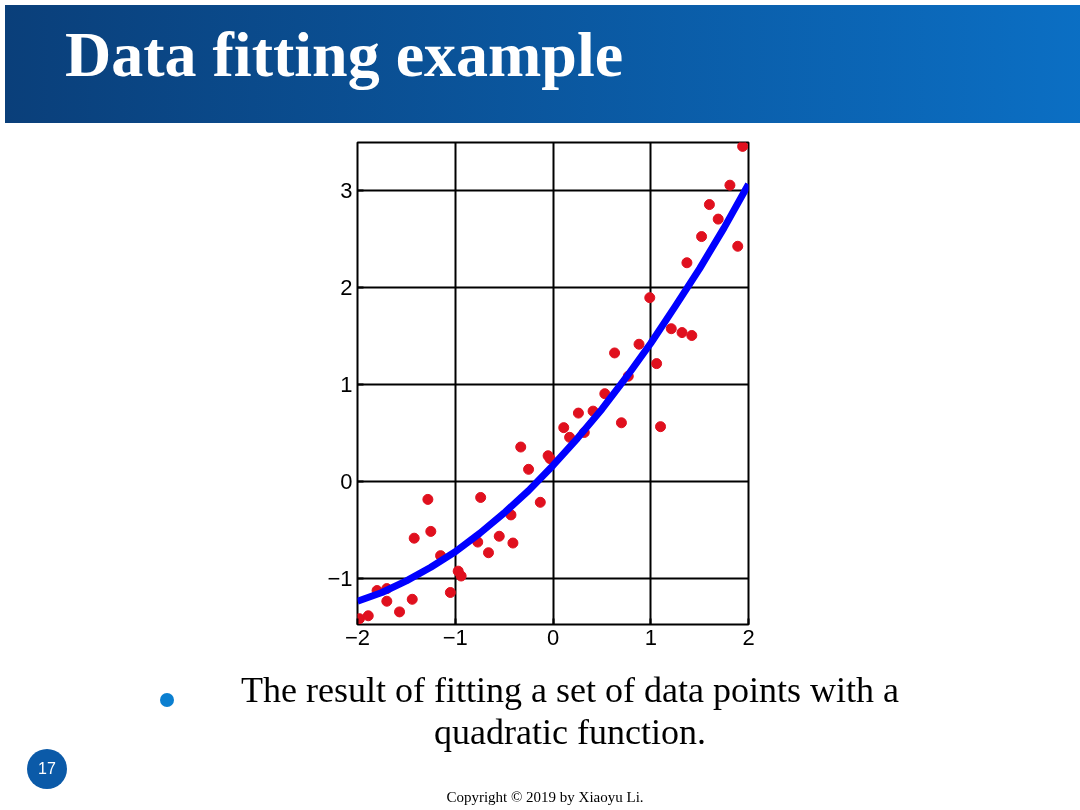  What do you see at coordinates (455, 637) in the screenshot?
I see `x-tick-label: −1` at bounding box center [455, 637].